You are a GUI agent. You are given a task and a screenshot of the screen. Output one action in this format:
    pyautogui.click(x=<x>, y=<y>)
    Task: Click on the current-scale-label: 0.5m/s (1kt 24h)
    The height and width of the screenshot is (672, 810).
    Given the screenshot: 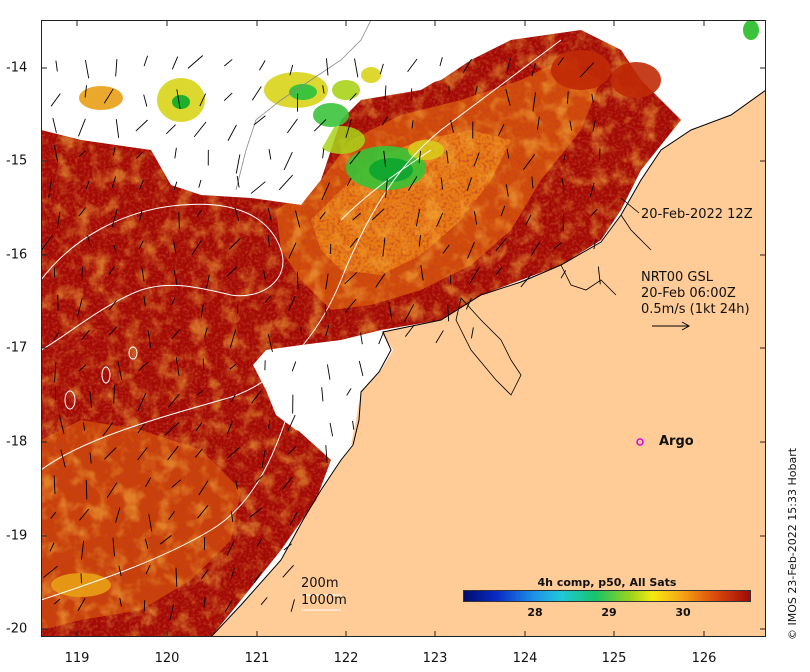 What is the action you would take?
    pyautogui.click(x=695, y=309)
    